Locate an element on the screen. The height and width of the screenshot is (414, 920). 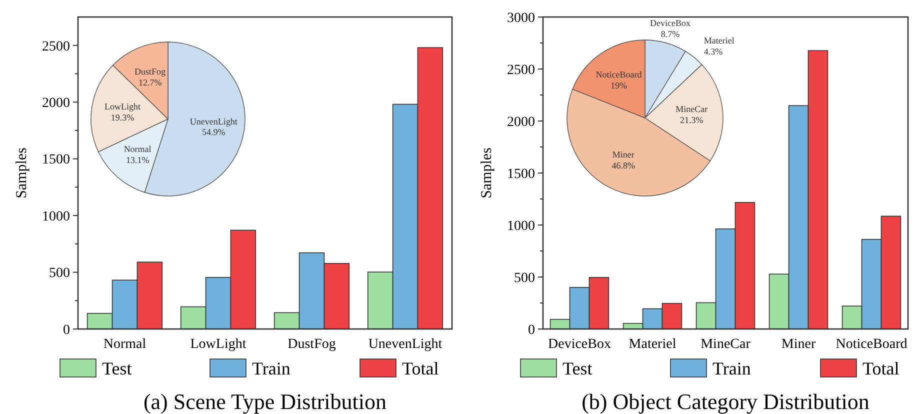
data-label: 54.9% is located at coordinates (214, 132).